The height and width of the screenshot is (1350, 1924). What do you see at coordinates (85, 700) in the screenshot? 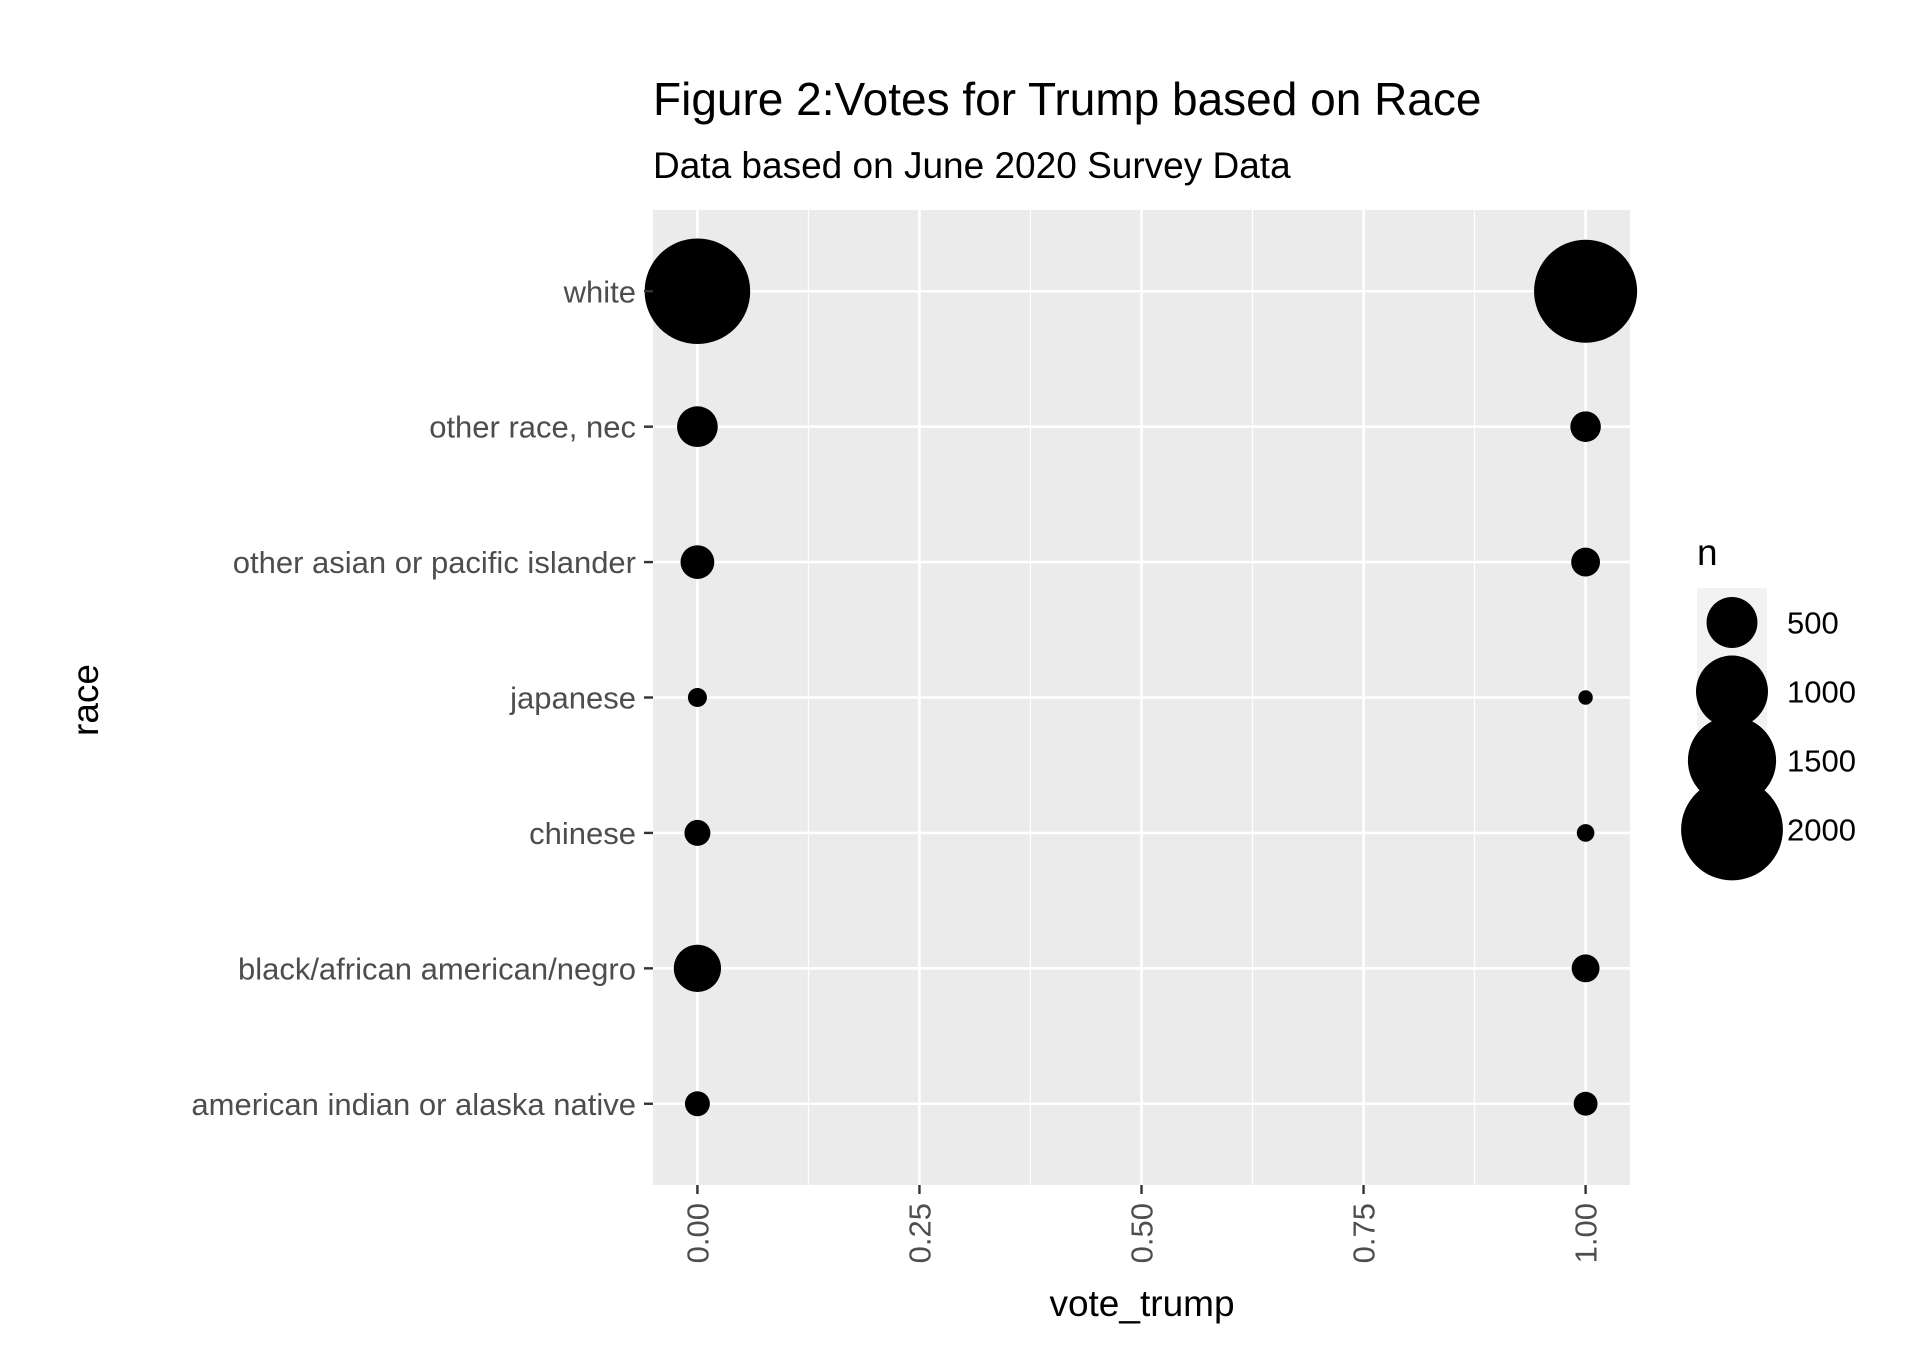
I see `y-axis-title: race` at bounding box center [85, 700].